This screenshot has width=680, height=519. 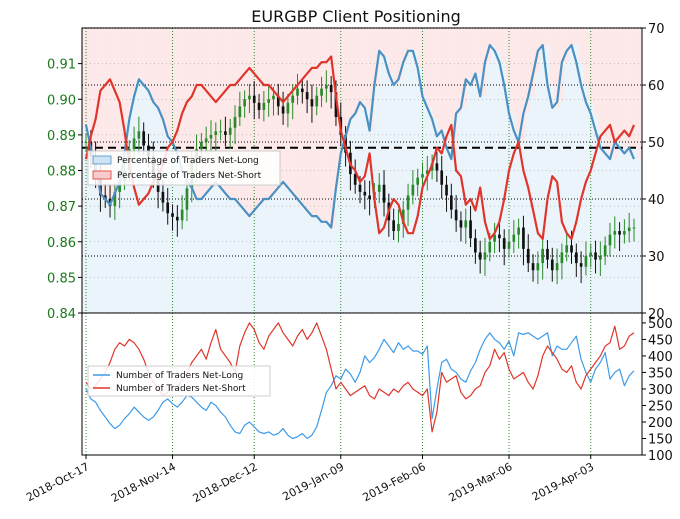 I want to click on x-tick-label: 2018-Oct-17, so click(x=57, y=482).